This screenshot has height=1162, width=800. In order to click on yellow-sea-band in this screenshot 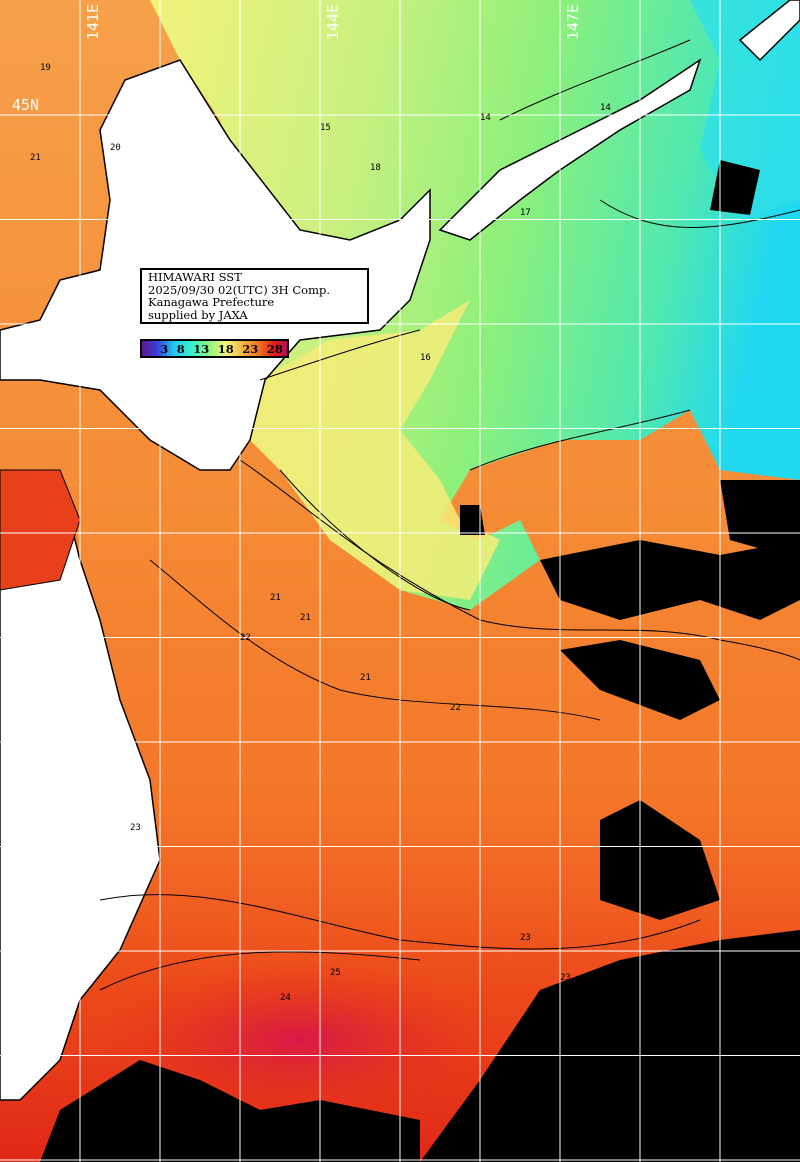, I will do `click(375, 450)`.